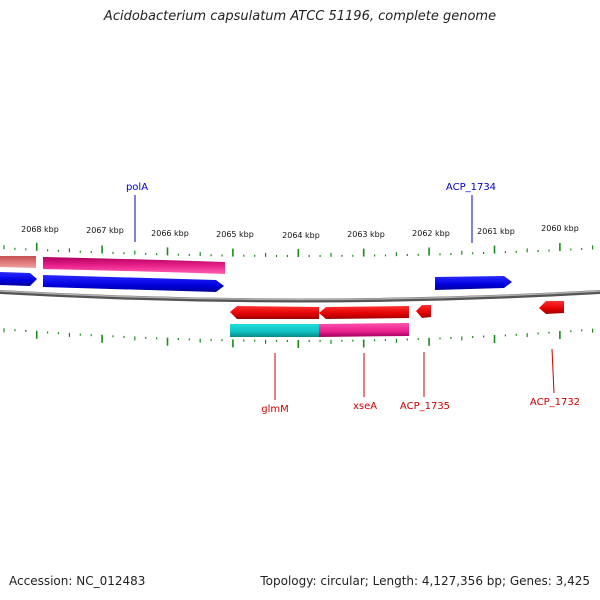  I want to click on ACP_1734-label: ACP_1734, so click(471, 187).